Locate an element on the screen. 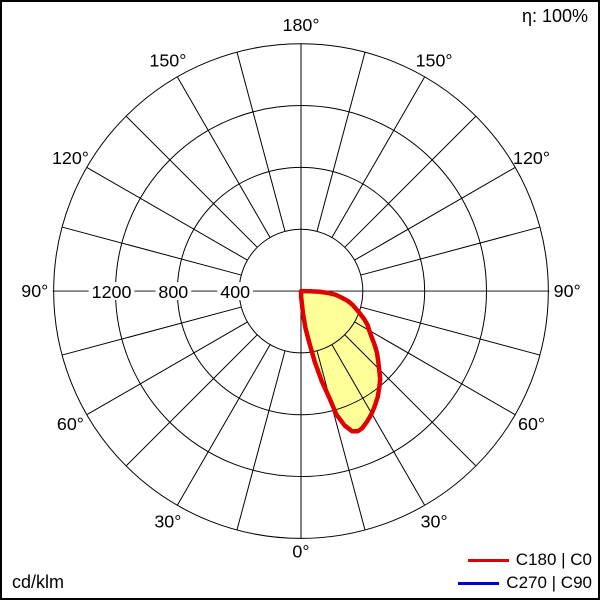 Image resolution: width=600 pixels, height=600 pixels. intensity-fill is located at coordinates (340, 361).